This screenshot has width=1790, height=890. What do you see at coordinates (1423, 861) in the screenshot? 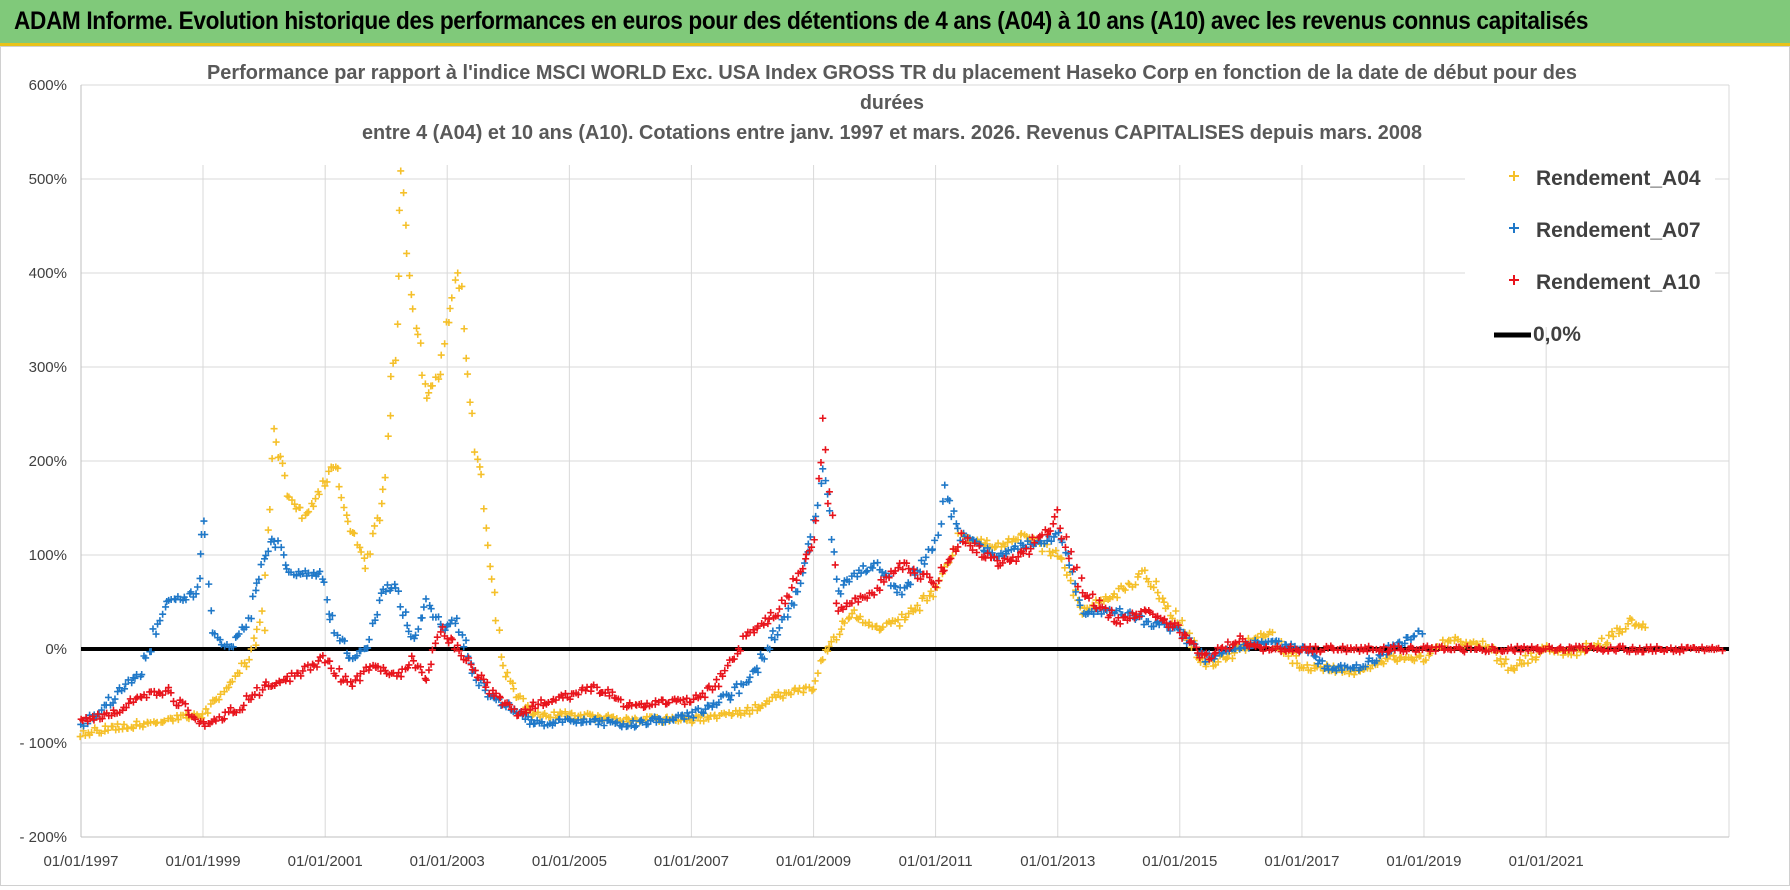
I see `x-tick-label: 01/01/2019` at bounding box center [1423, 861].